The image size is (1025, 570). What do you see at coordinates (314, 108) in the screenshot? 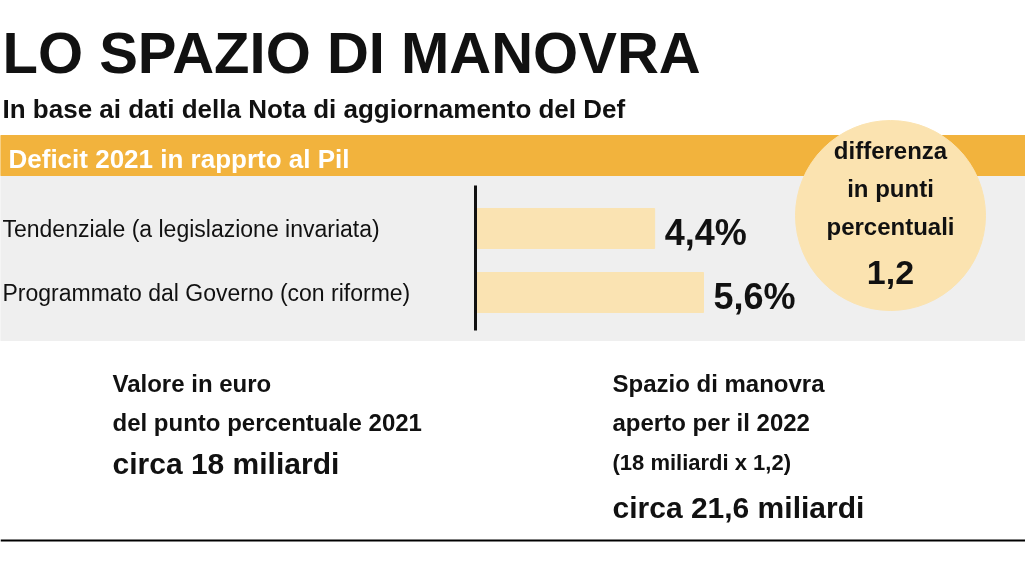
I see `chart-subtitle: In base ai dati della Nota di aggiornamento del Def` at bounding box center [314, 108].